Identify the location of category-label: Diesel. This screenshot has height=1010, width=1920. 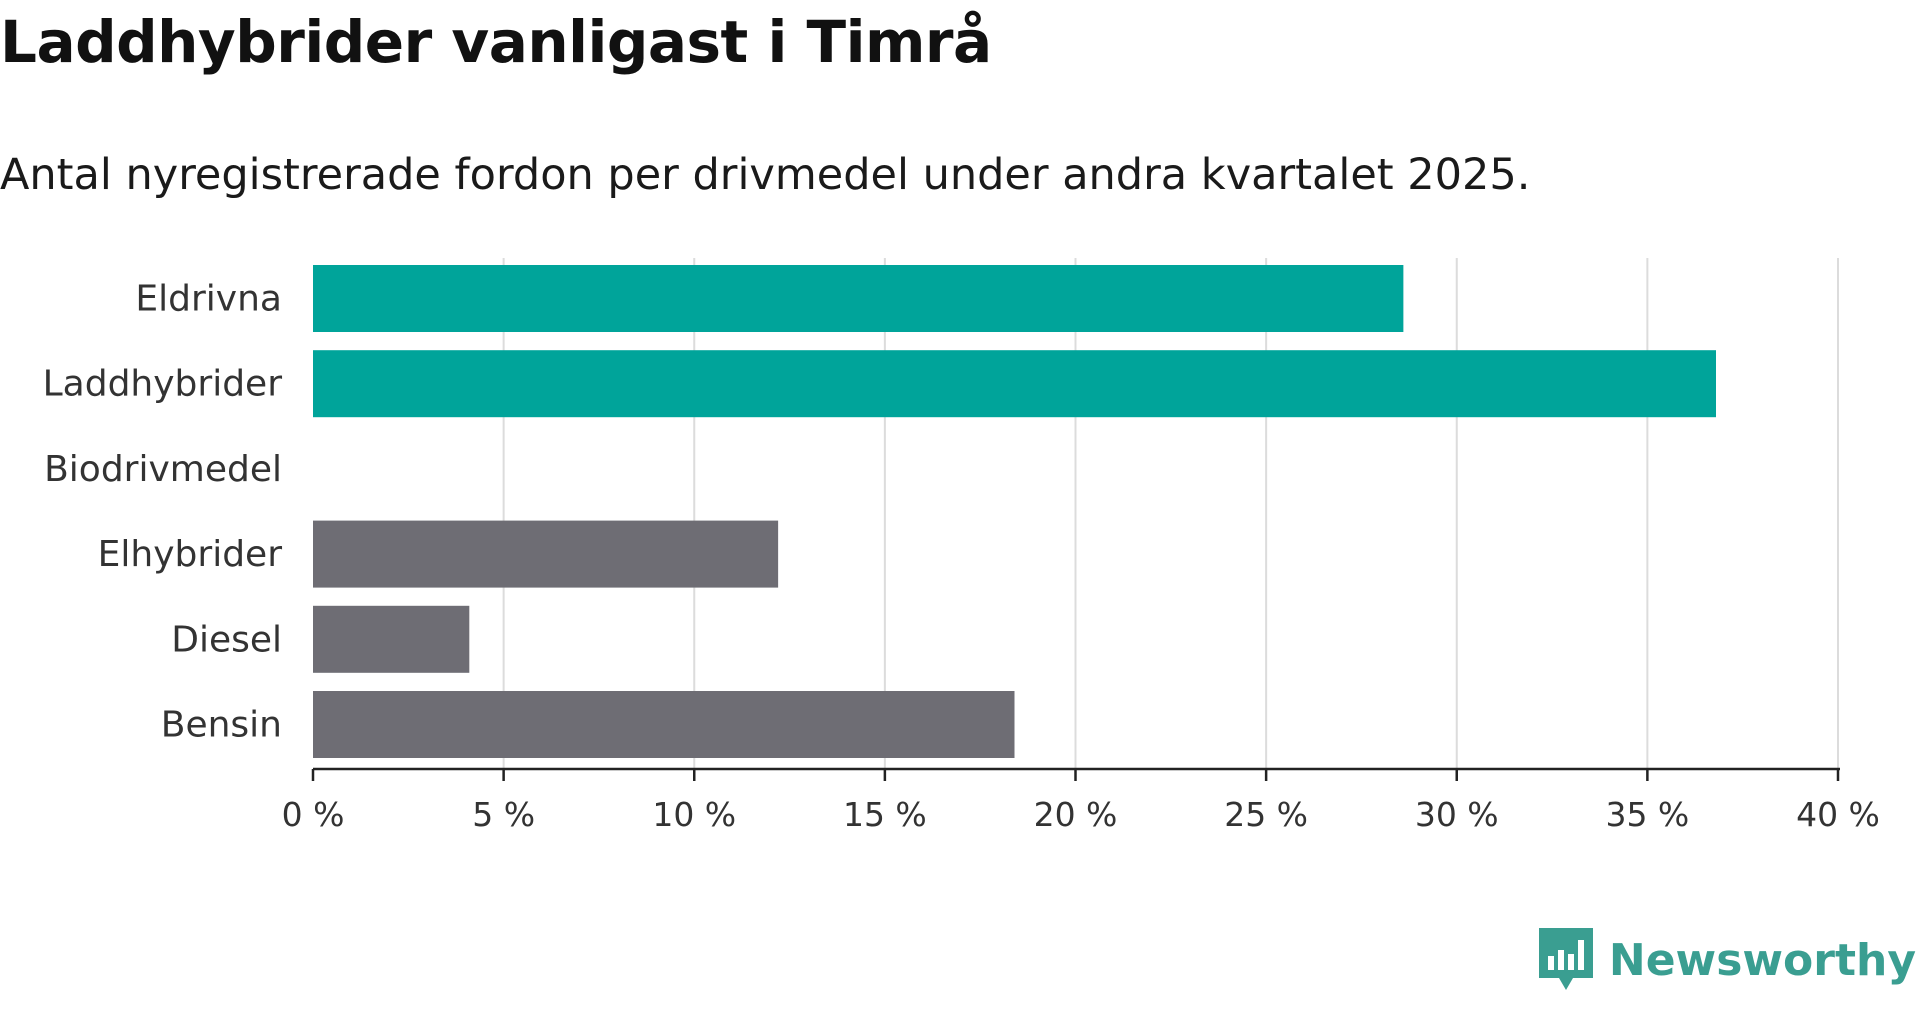
(226, 639).